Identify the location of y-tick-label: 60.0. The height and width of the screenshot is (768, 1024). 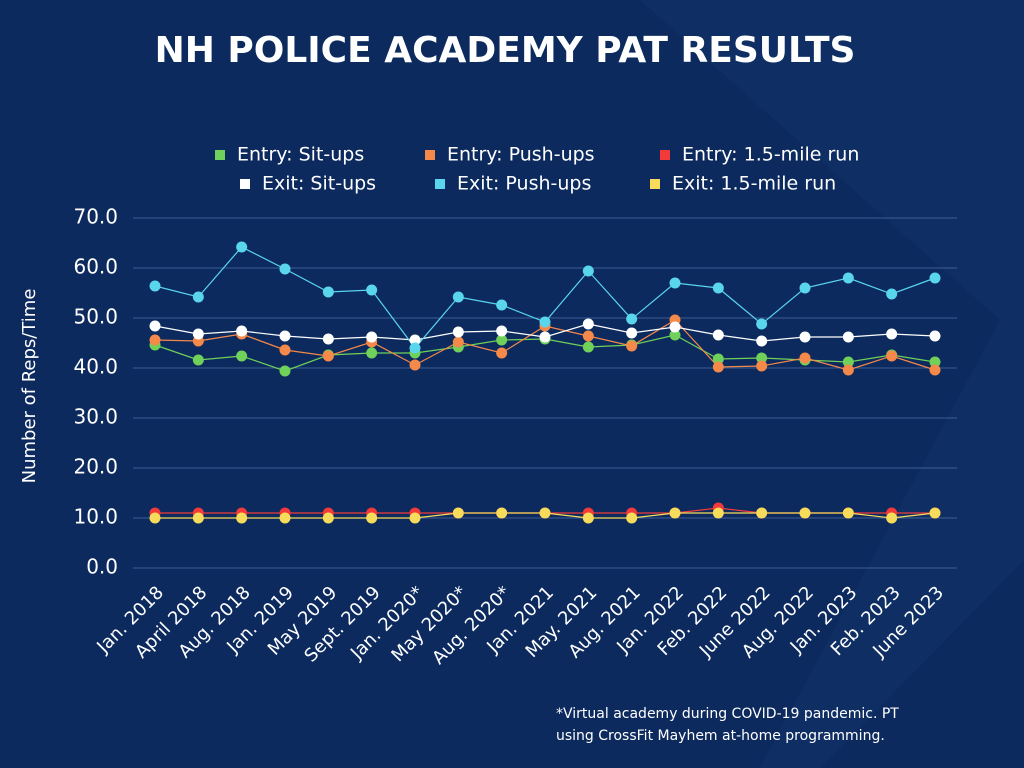
(95, 267).